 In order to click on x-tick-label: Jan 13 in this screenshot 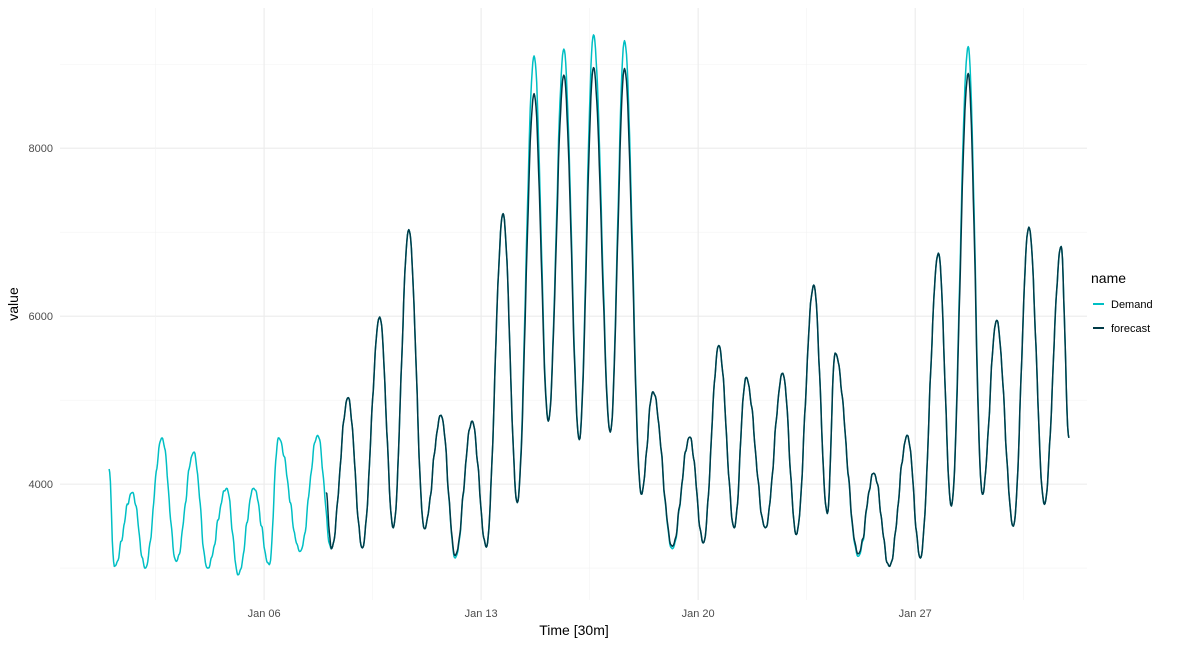, I will do `click(481, 614)`.